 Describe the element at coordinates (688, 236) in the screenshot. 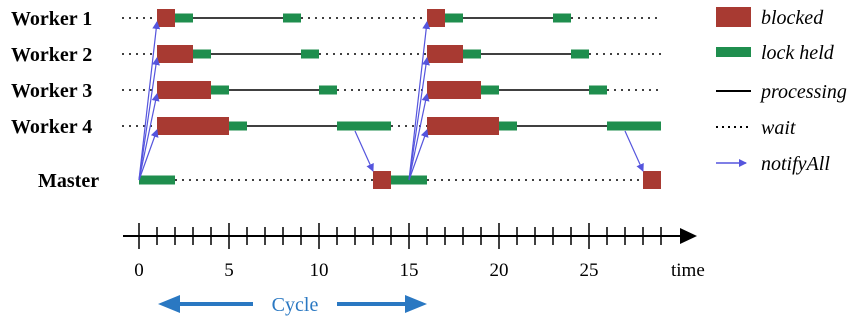

I see `axis-arrowhead` at that location.